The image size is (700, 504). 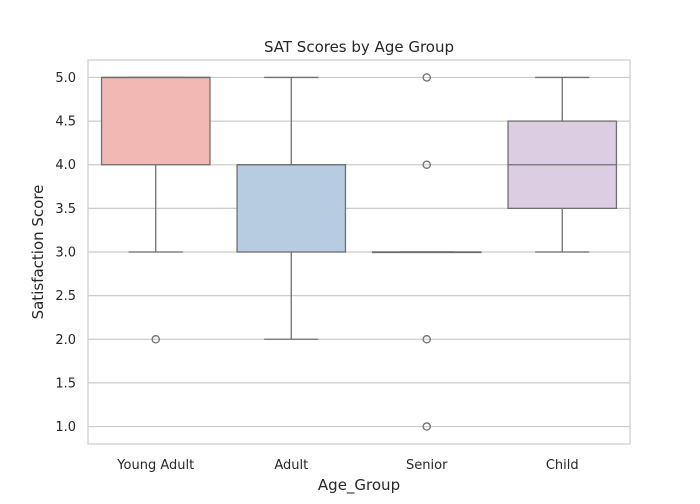 I want to click on y-tick-label: 4.0, so click(x=65, y=165).